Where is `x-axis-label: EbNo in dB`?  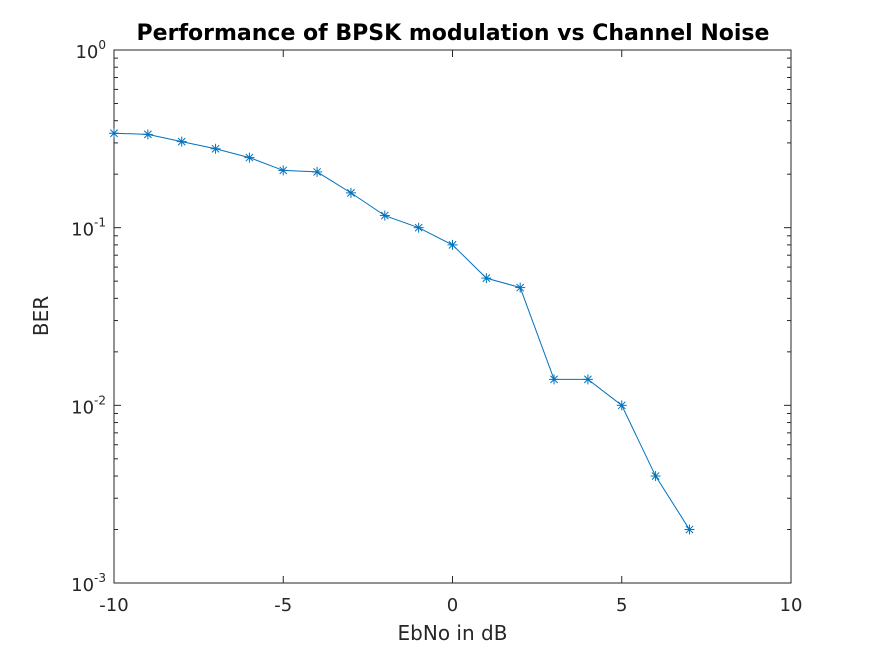 x-axis-label: EbNo in dB is located at coordinates (453, 633).